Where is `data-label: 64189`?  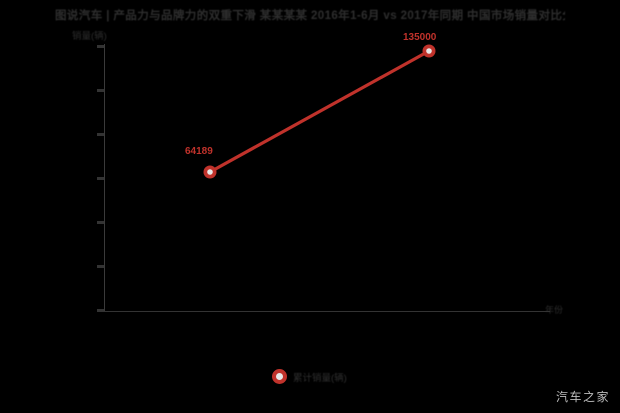
data-label: 64189 is located at coordinates (199, 151).